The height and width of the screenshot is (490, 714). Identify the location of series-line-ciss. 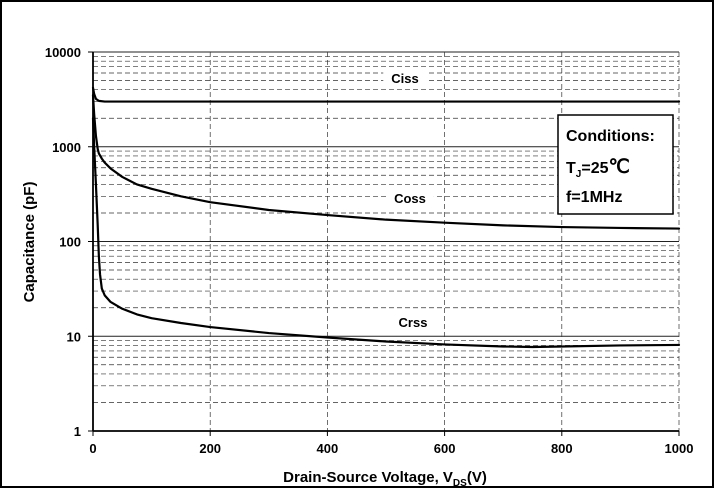
(386, 94).